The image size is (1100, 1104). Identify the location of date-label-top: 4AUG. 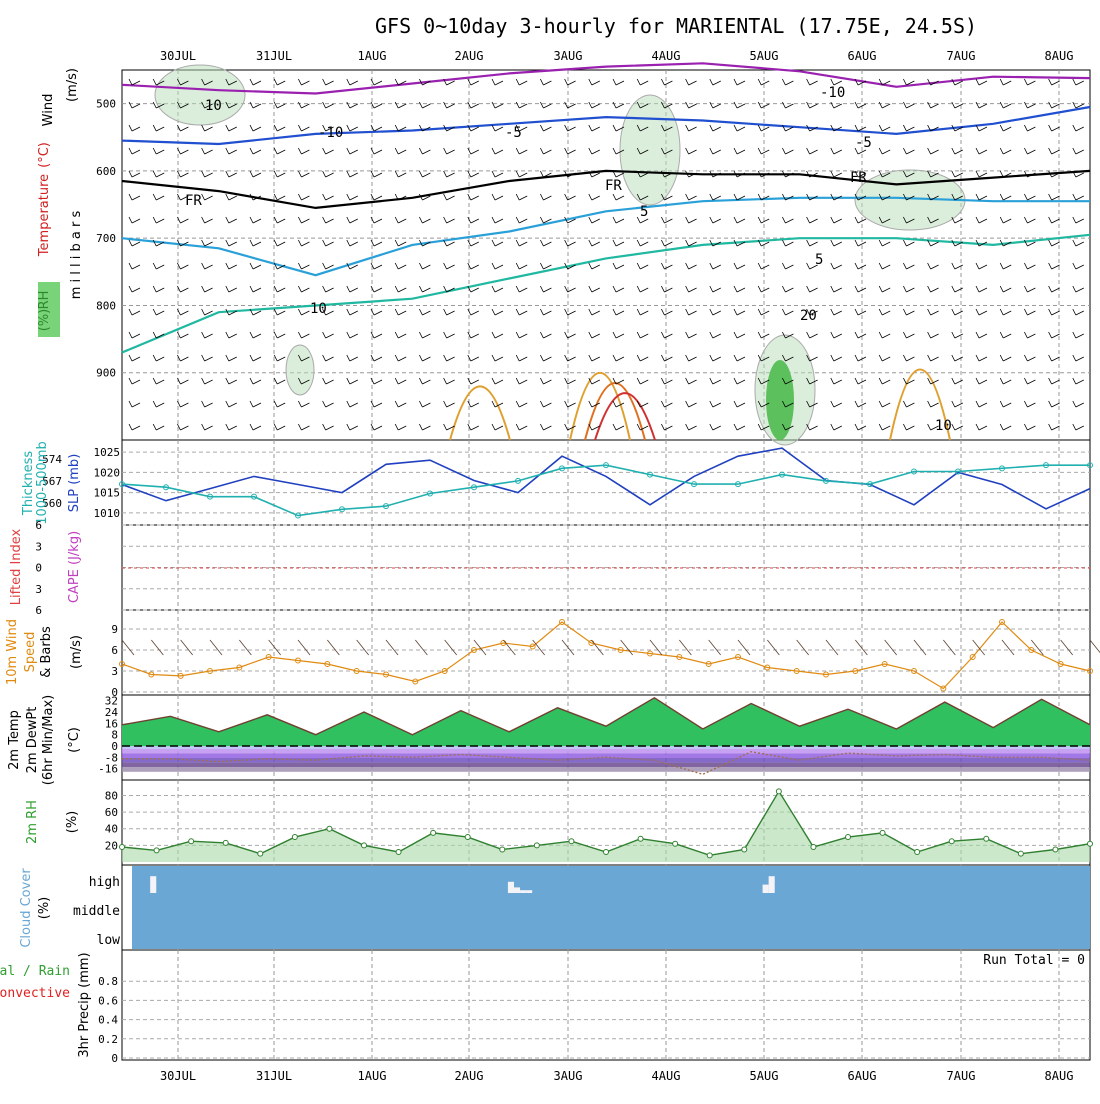
(666, 56).